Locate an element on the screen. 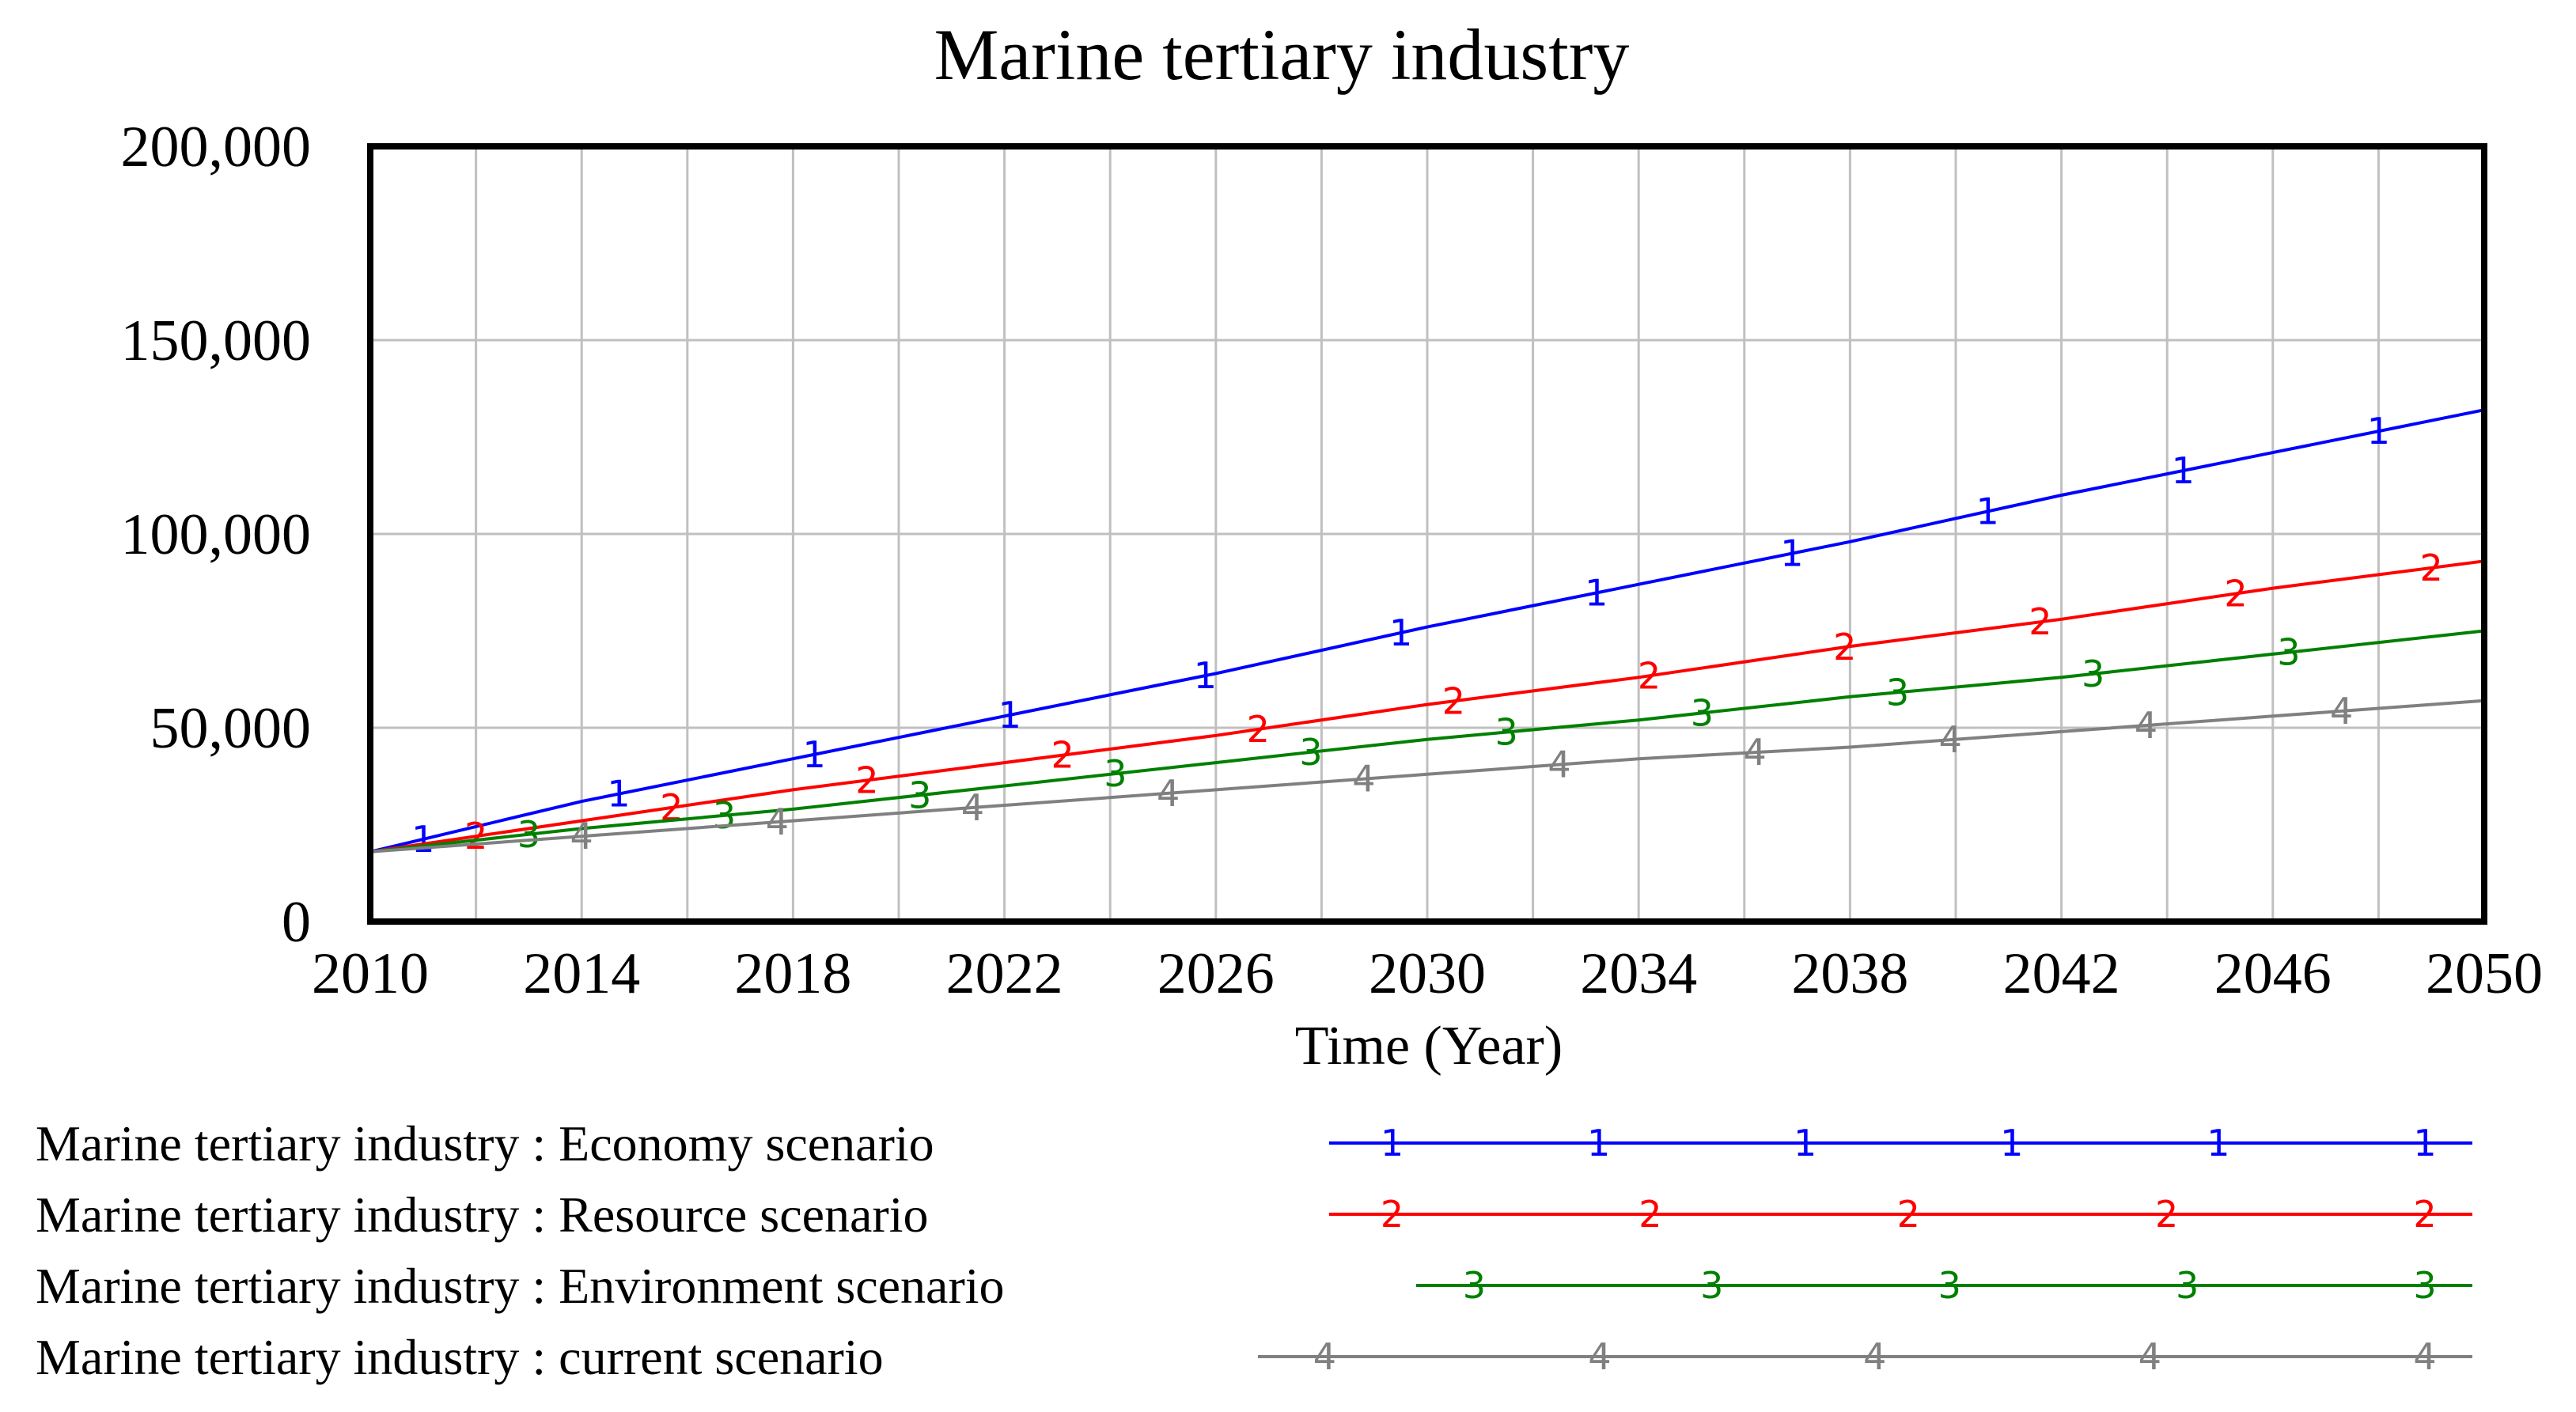 The image size is (2576, 1412). series-4: 4 4 4 4 4 4 4 4 4 4 is located at coordinates (1427, 773).